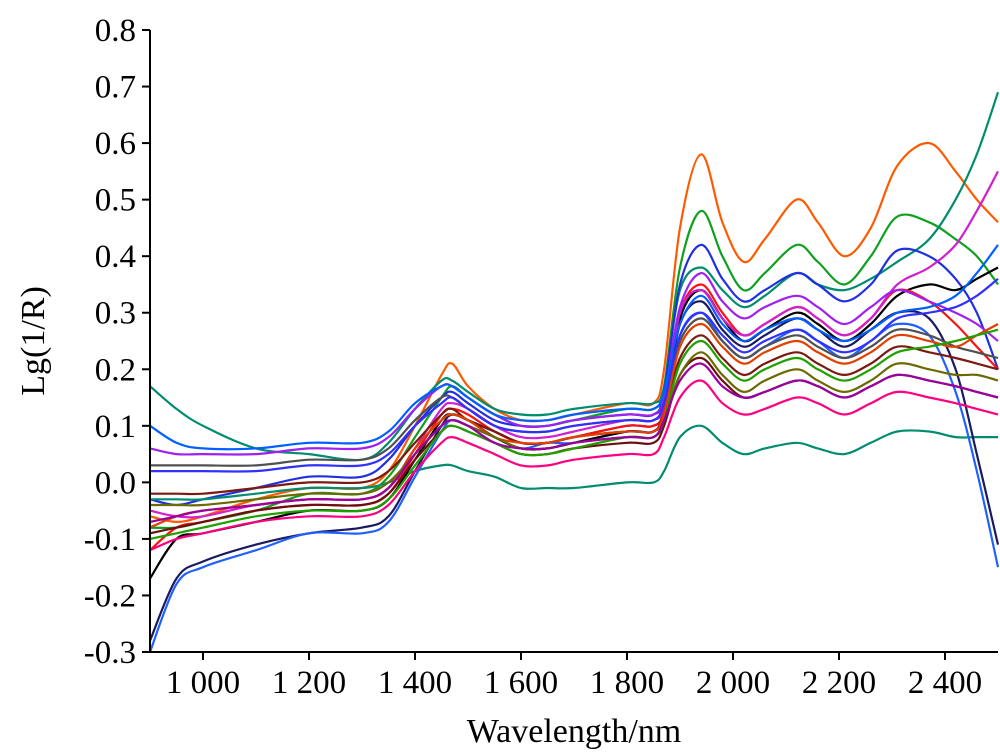  I want to click on x-tick-label: 2 400, so click(945, 683).